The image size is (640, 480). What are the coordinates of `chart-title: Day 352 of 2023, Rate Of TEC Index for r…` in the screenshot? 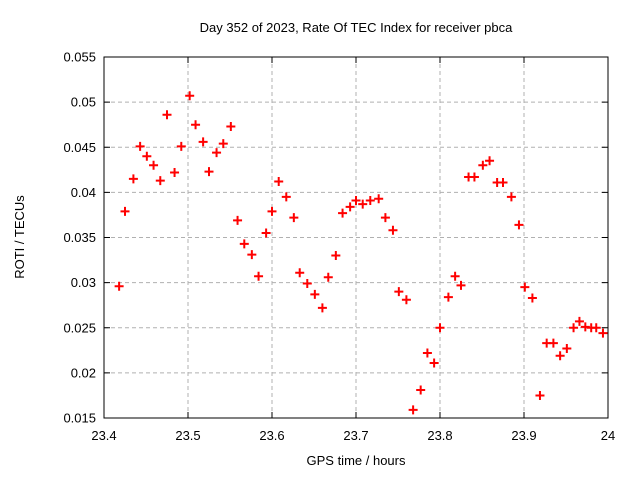 It's located at (356, 27).